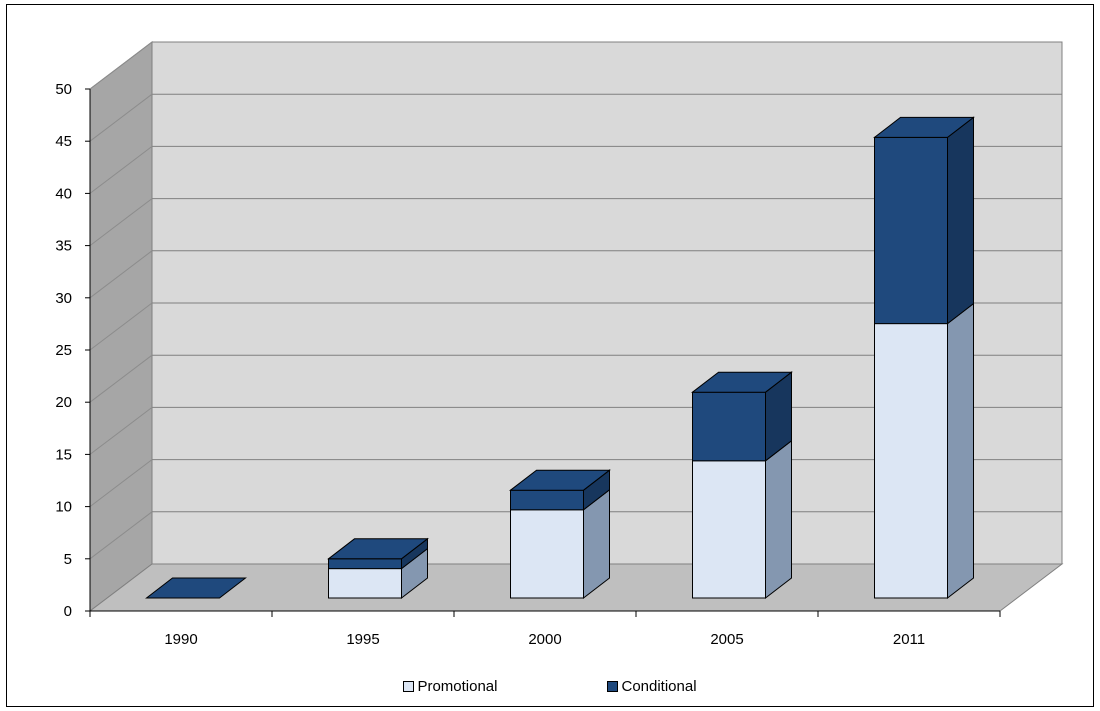 The height and width of the screenshot is (711, 1100). What do you see at coordinates (68, 611) in the screenshot?
I see `y-tick-label: 0` at bounding box center [68, 611].